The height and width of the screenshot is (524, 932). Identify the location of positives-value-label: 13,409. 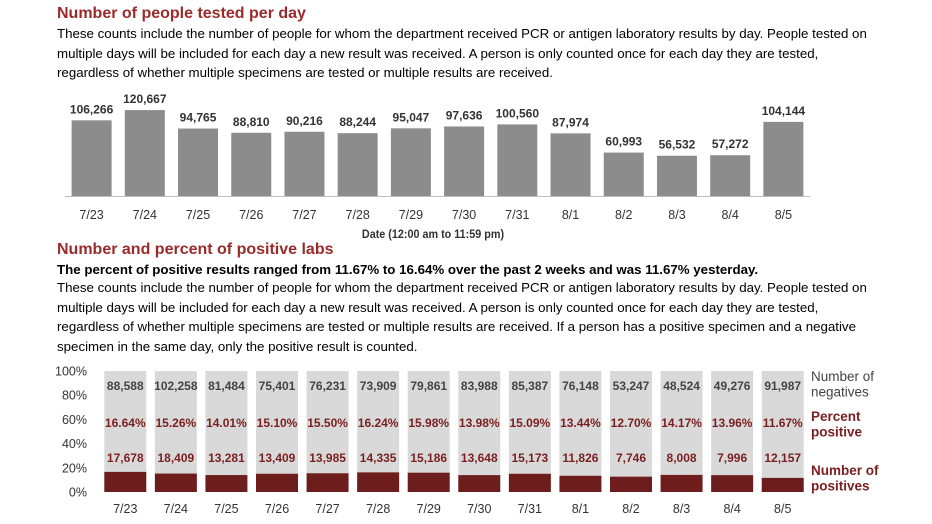
(277, 458).